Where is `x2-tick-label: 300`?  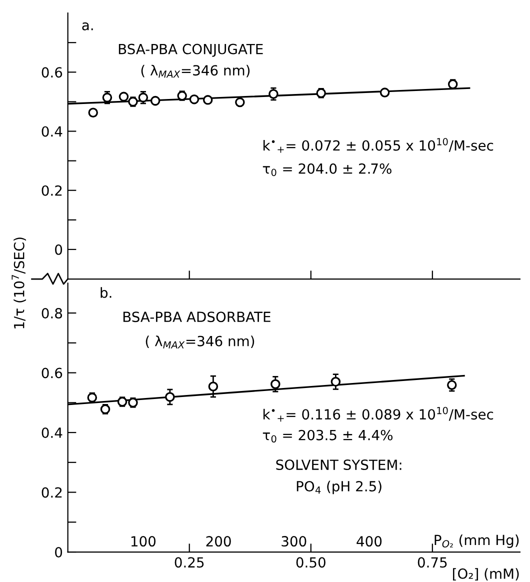
x2-tick-label: 300 is located at coordinates (294, 541).